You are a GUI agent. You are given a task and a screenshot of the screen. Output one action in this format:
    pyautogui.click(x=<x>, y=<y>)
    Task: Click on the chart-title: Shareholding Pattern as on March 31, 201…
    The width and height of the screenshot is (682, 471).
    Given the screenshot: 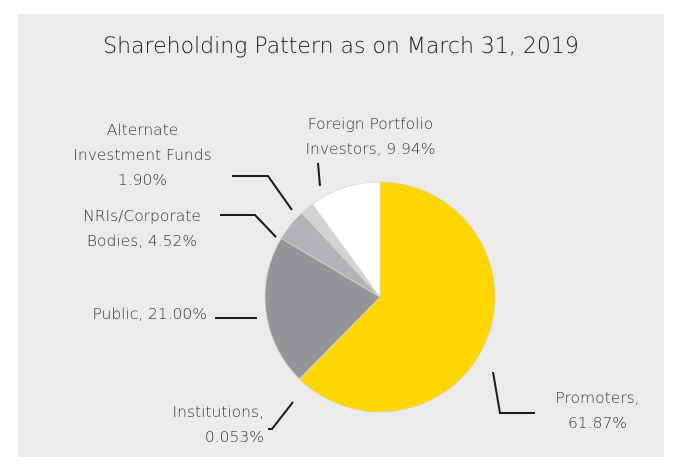 What is the action you would take?
    pyautogui.click(x=341, y=46)
    